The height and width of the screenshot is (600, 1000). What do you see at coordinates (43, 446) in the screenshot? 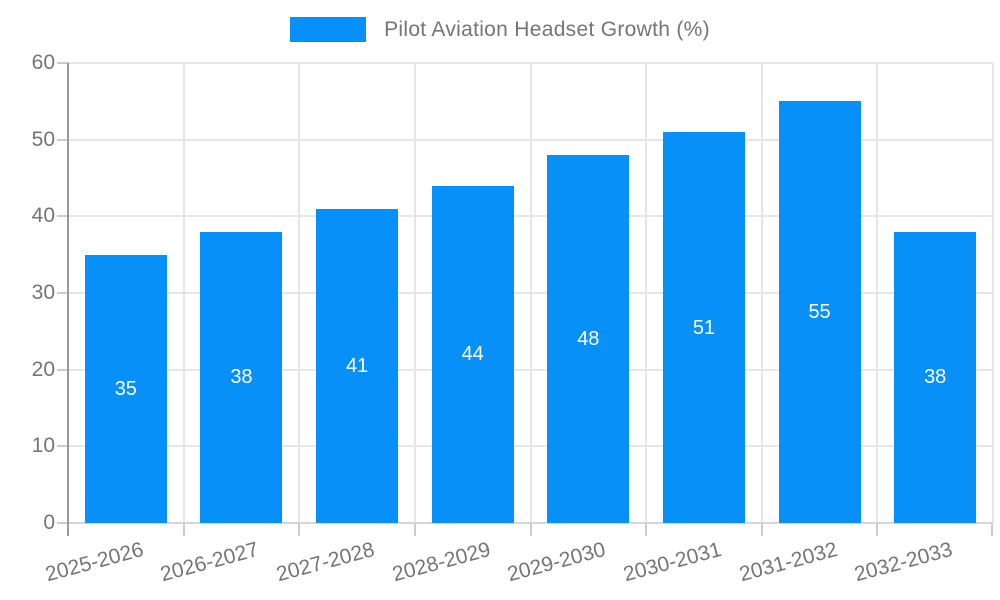
I see `y-axis-tick-label: 10` at bounding box center [43, 446].